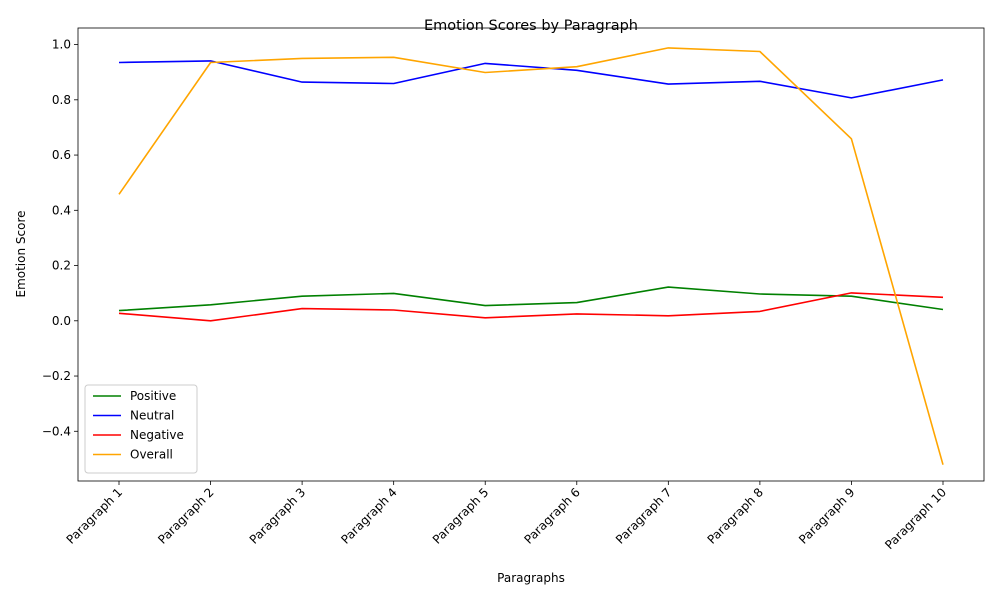 The height and width of the screenshot is (600, 1000). I want to click on series-line-positive, so click(531, 299).